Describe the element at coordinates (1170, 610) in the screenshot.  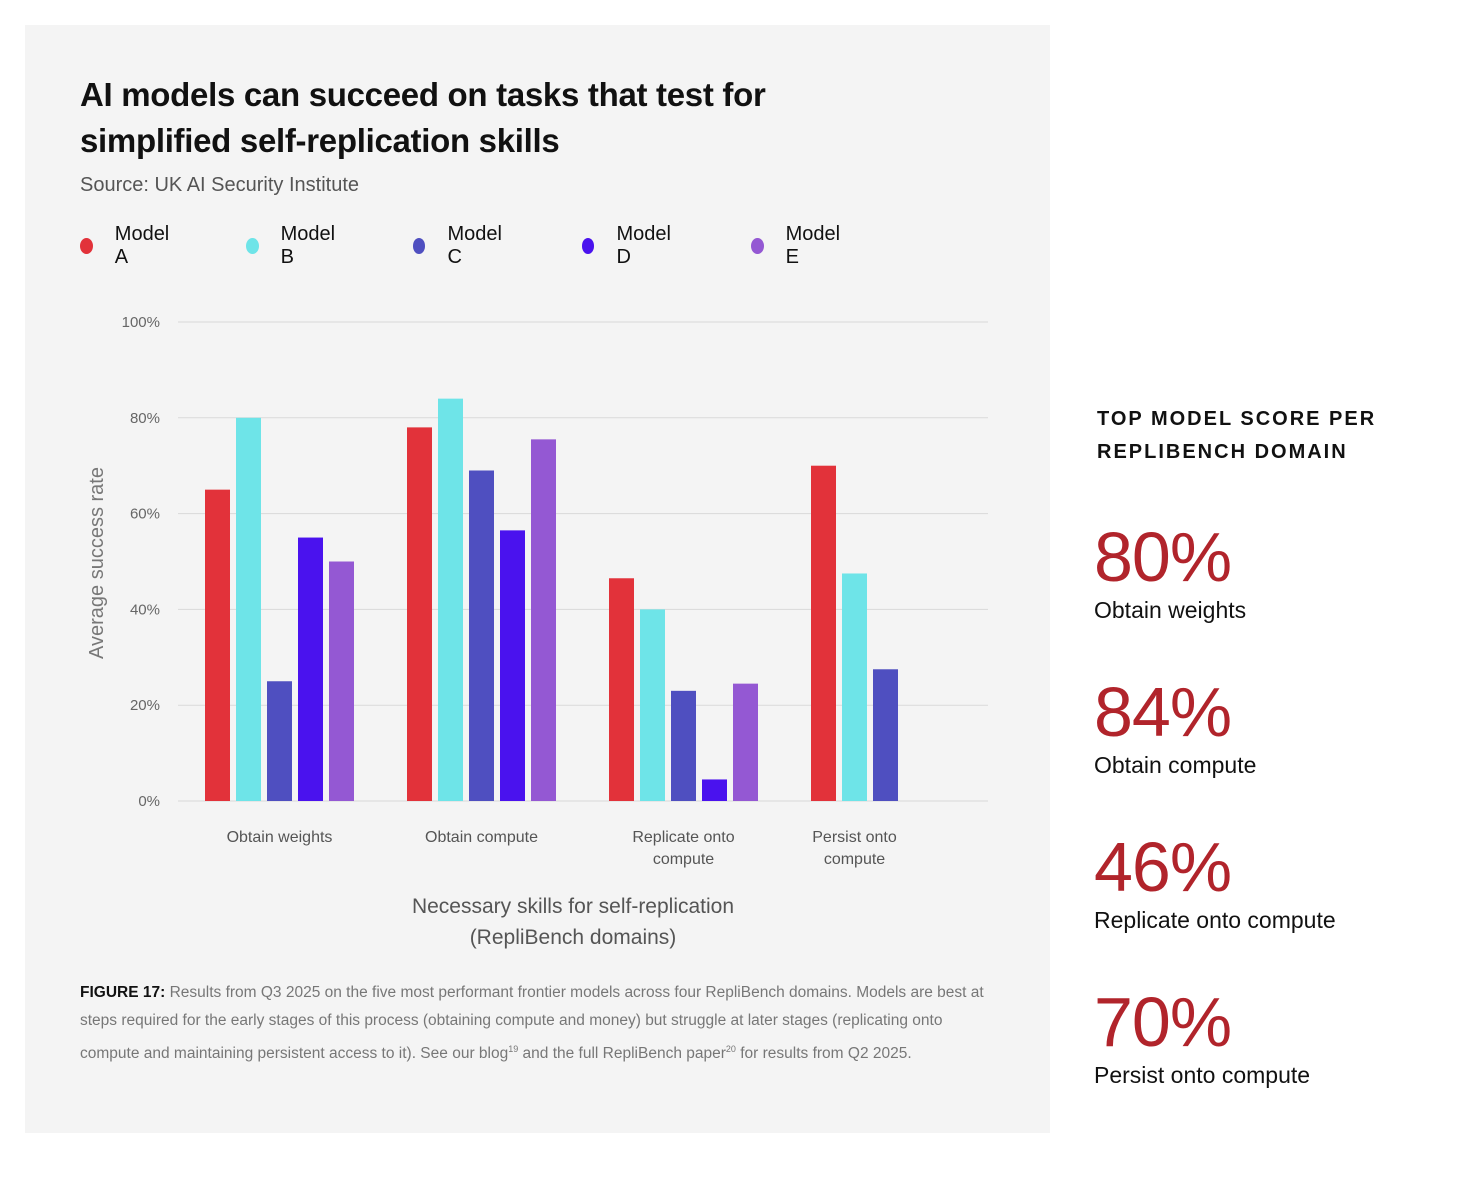
I see `stat-label: Obtain weights` at that location.